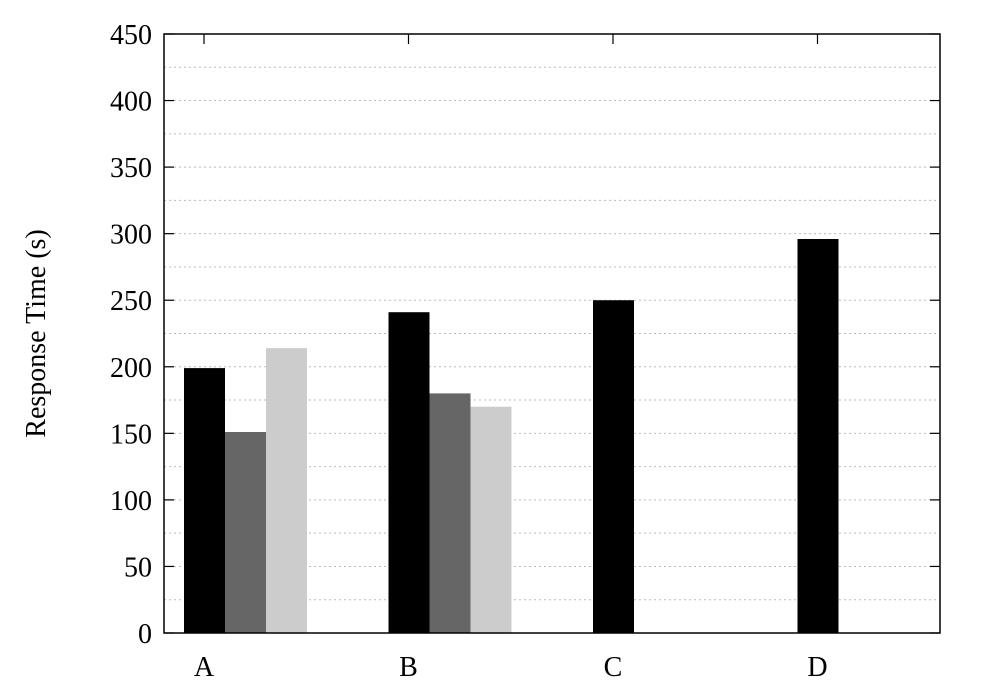 This screenshot has height=700, width=1000. Describe the element at coordinates (131, 501) in the screenshot. I see `y-tick-label: 100` at that location.